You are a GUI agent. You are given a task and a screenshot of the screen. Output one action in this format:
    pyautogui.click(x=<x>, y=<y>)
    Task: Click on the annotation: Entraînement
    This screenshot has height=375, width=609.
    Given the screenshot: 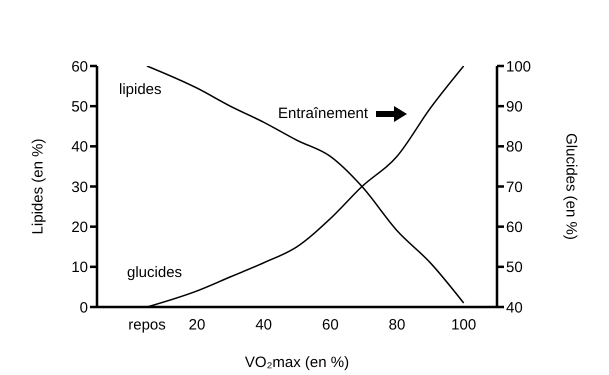 What is the action you would take?
    pyautogui.click(x=323, y=113)
    